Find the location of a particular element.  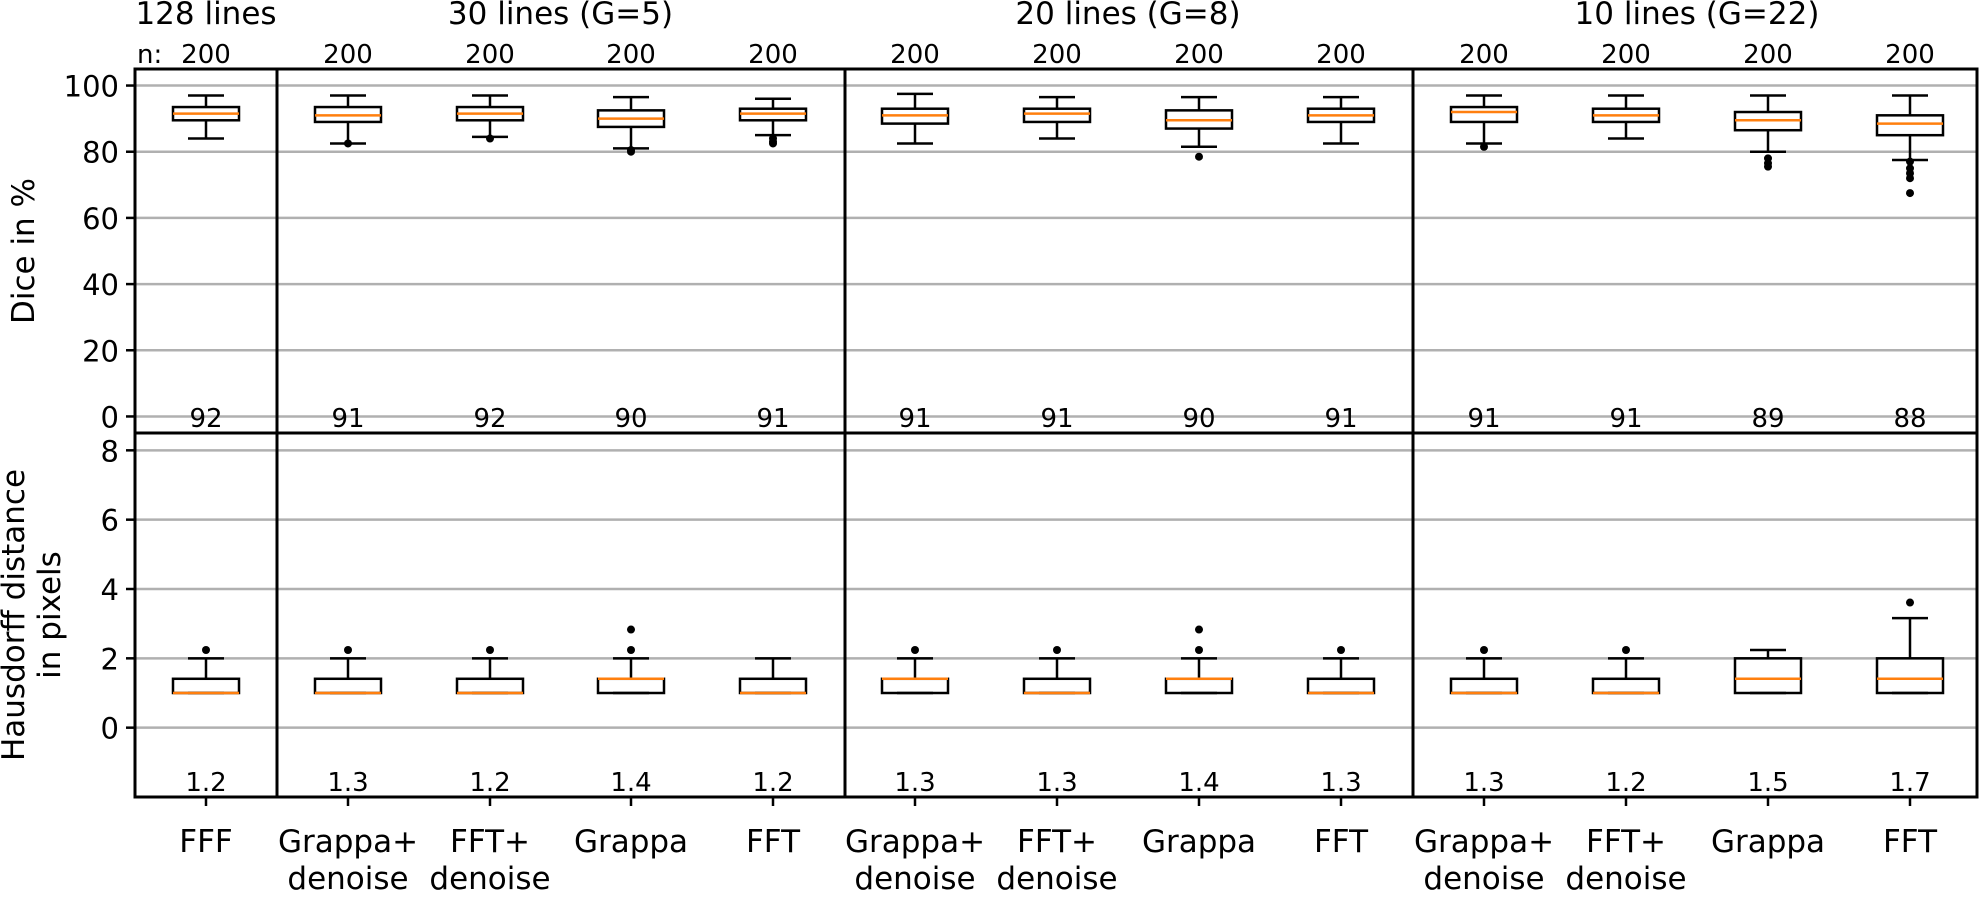

mean-label: 89 is located at coordinates (1767, 419).